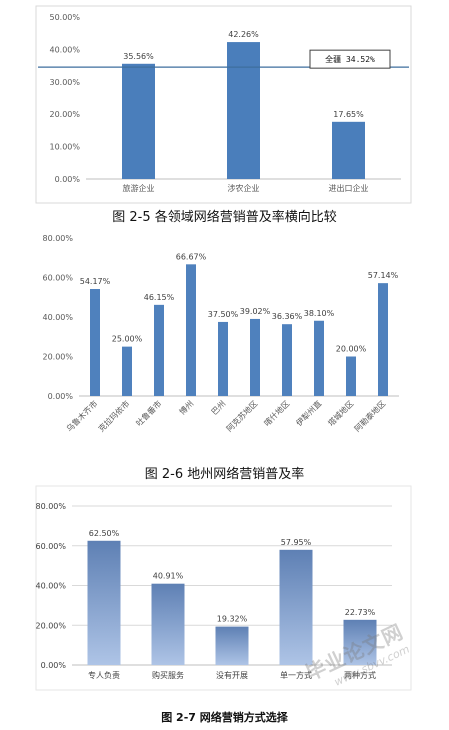  What do you see at coordinates (61, 396) in the screenshot?
I see `chart2-ytick-label: 0.00%` at bounding box center [61, 396].